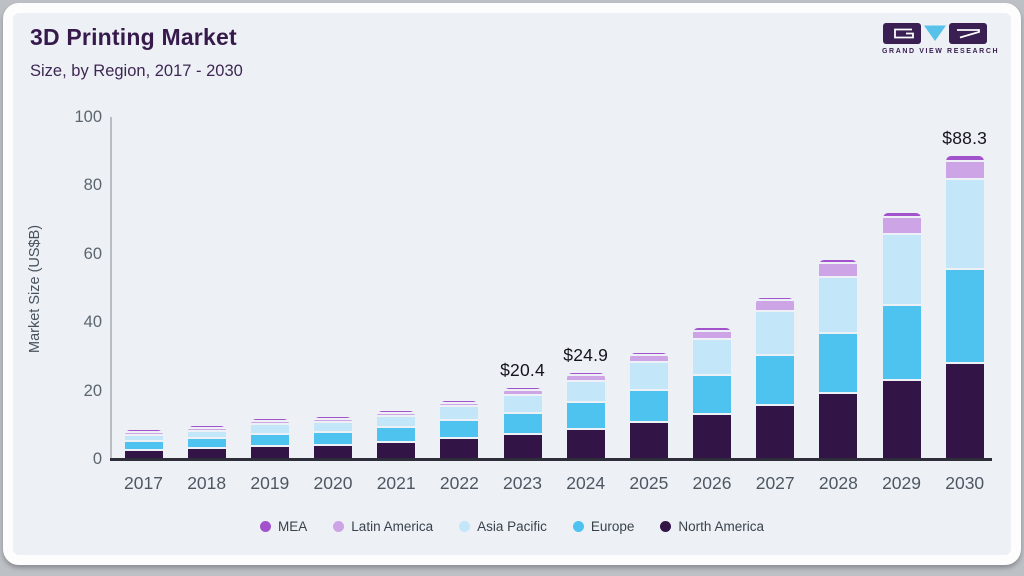  I want to click on bar-segment-latin-america-2030, so click(964, 169).